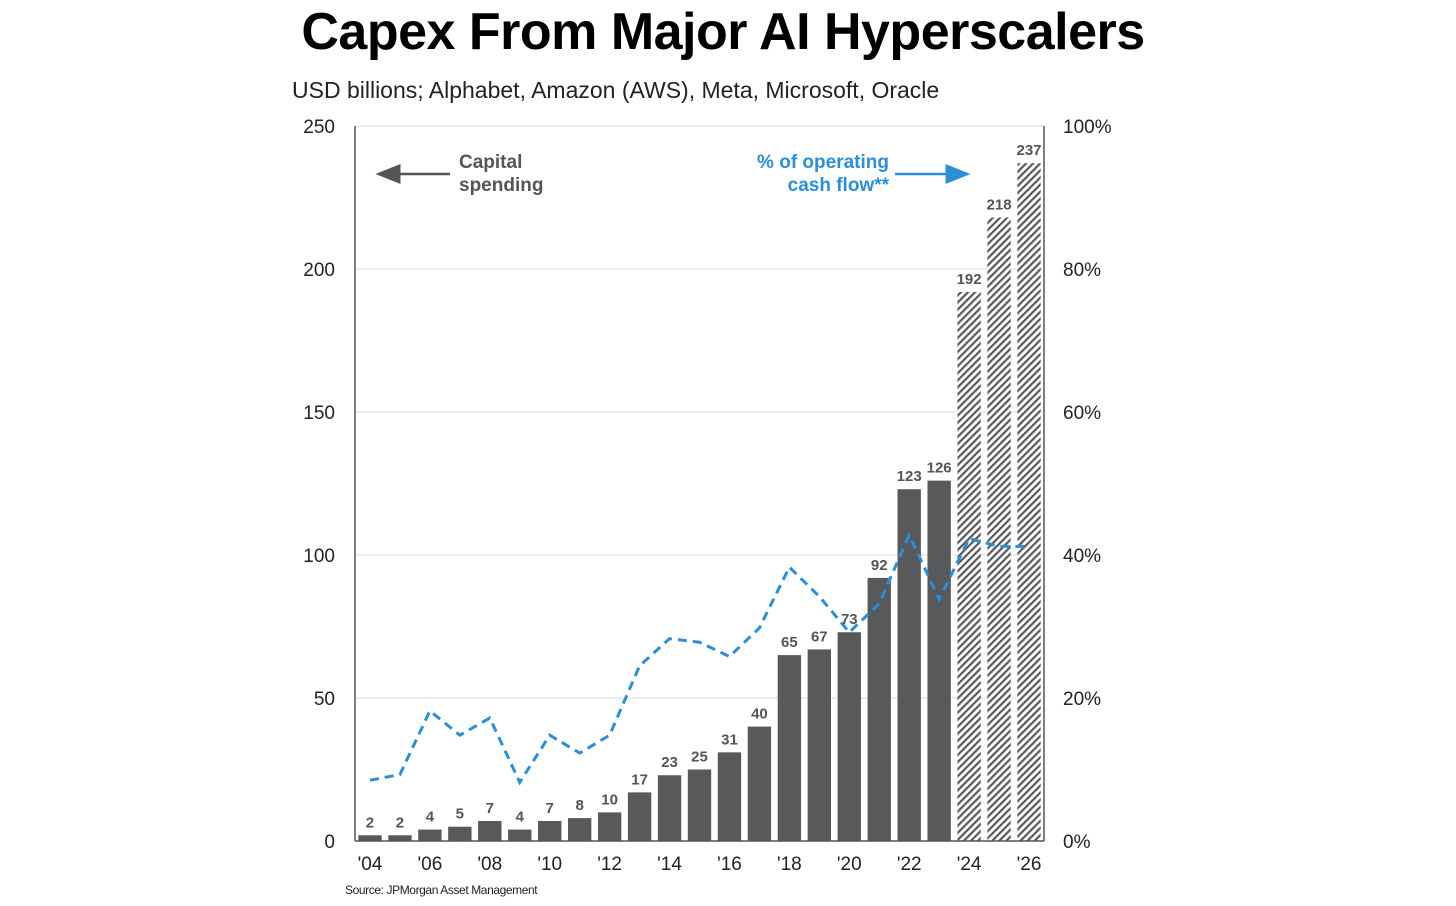  Describe the element at coordinates (1082, 699) in the screenshot. I see `y-right-tick-label: 20%` at that location.